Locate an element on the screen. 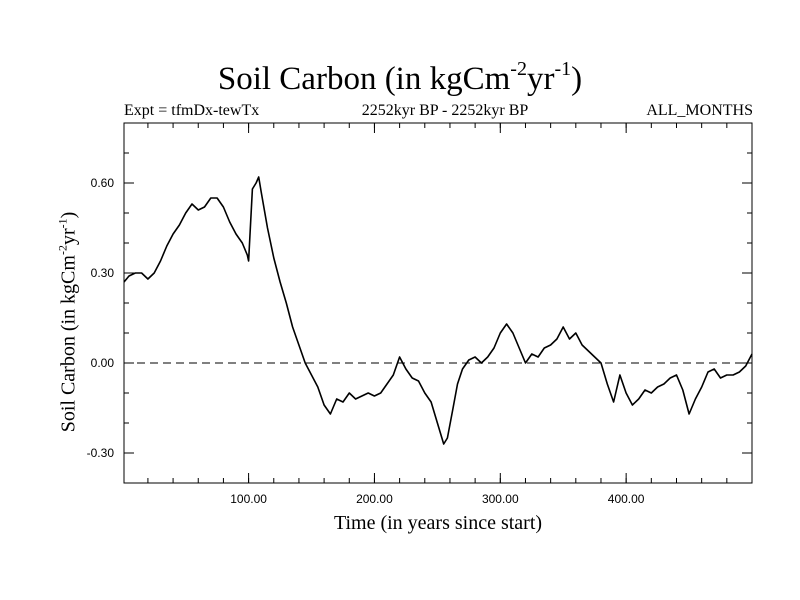 The width and height of the screenshot is (800, 600). x-tick-label: 300.00 is located at coordinates (500, 499).